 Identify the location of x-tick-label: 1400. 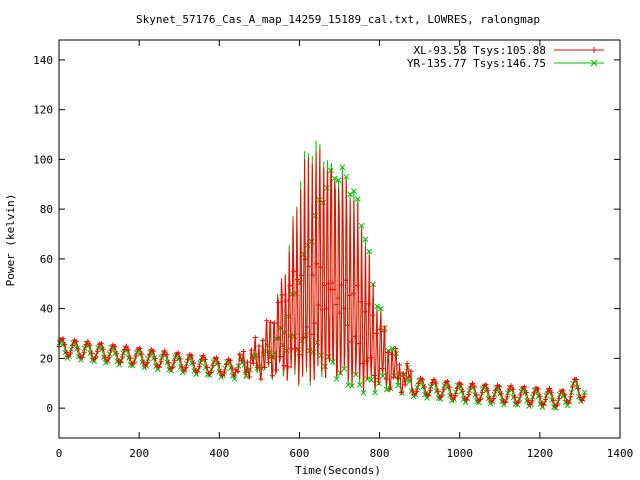
(620, 453).